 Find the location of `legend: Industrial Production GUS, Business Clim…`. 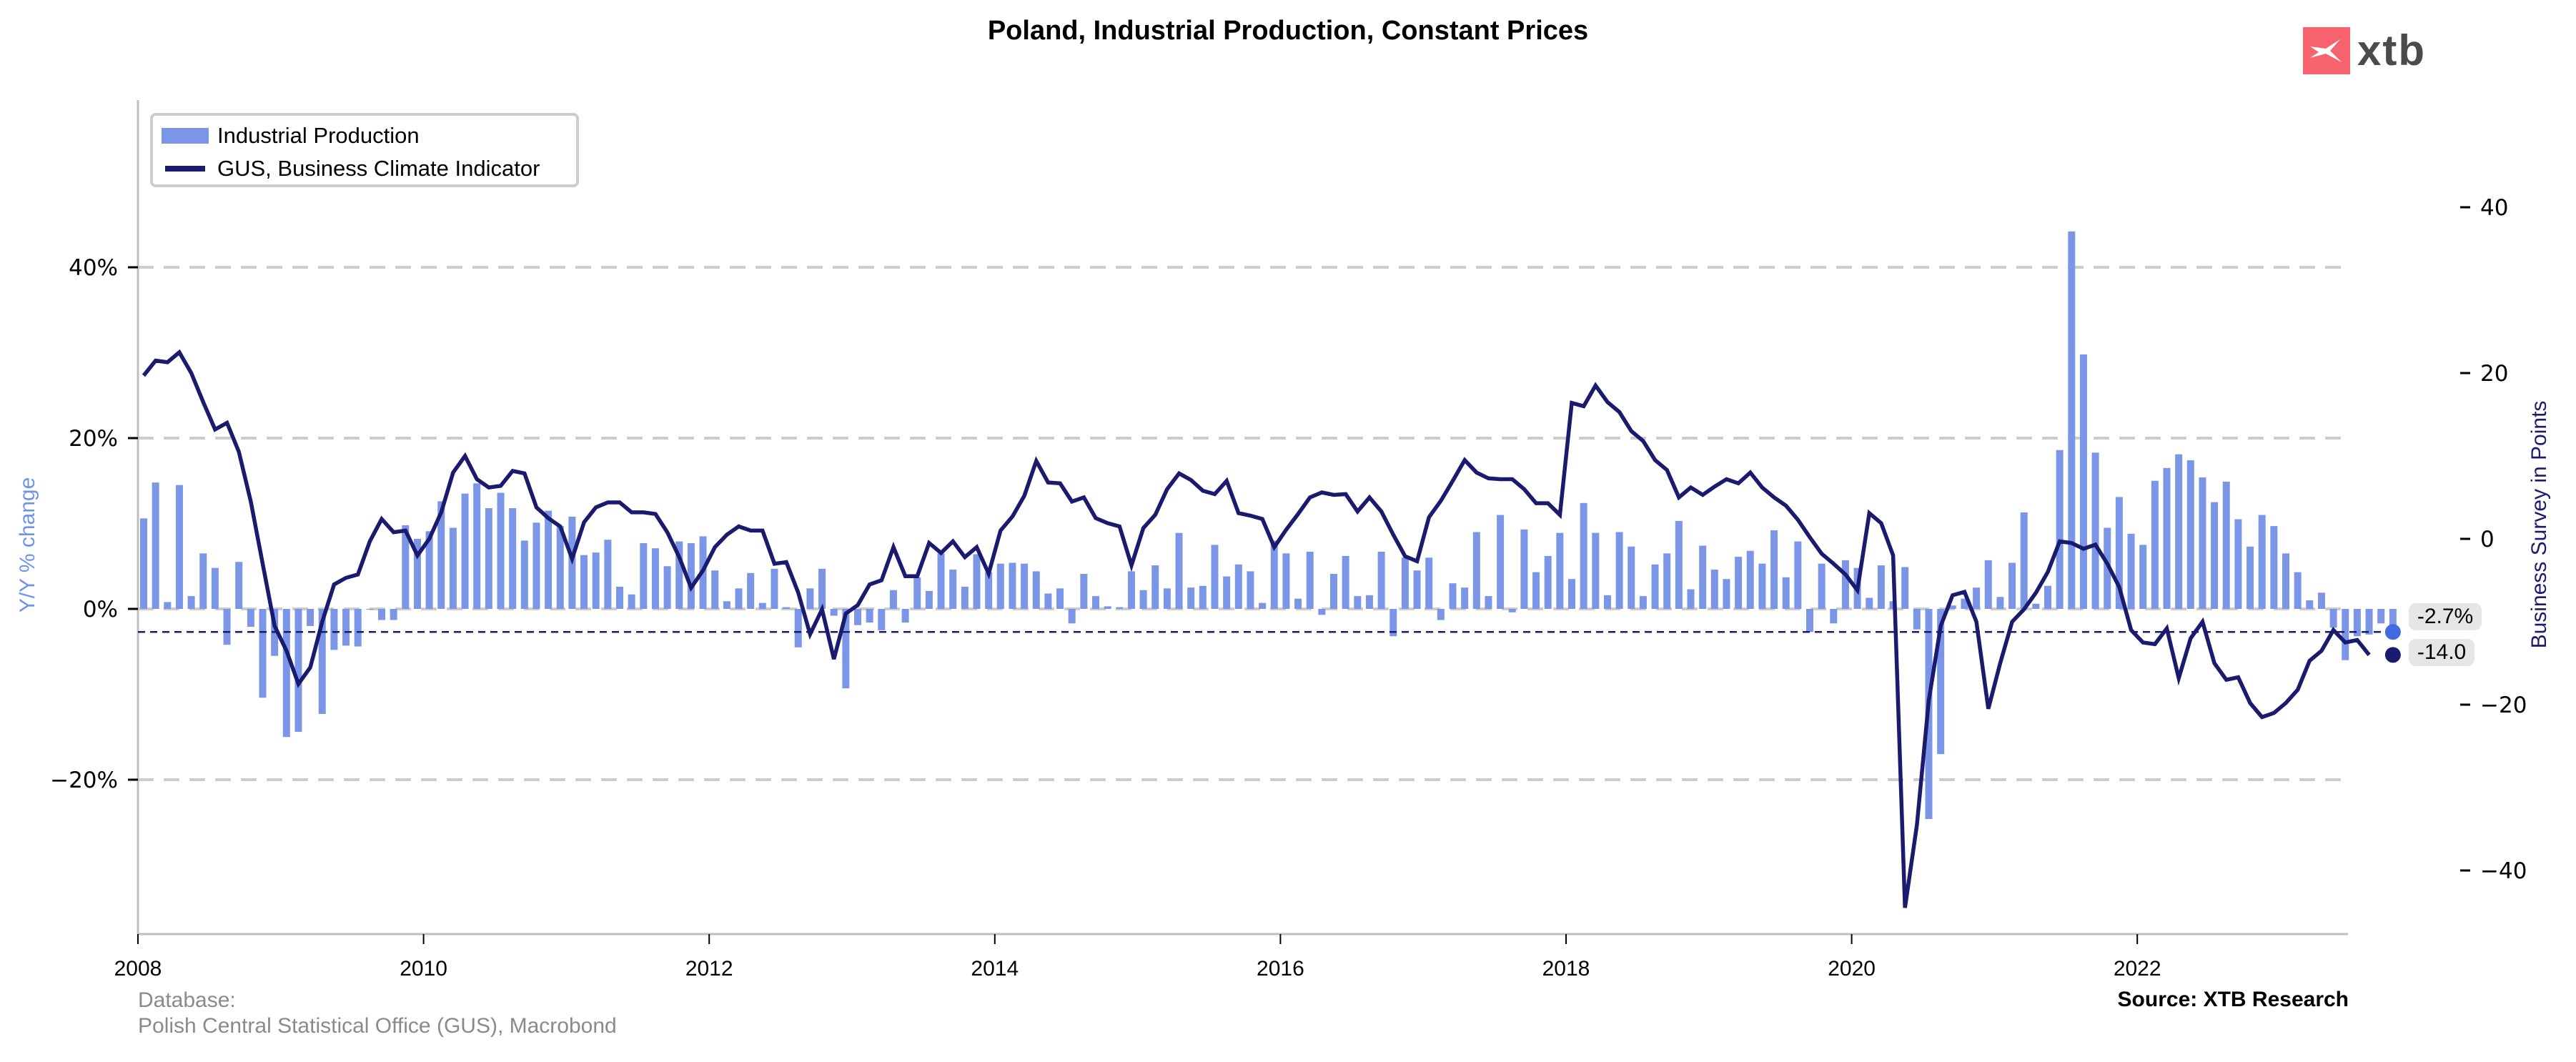

legend: Industrial Production GUS, Business Clim… is located at coordinates (364, 150).